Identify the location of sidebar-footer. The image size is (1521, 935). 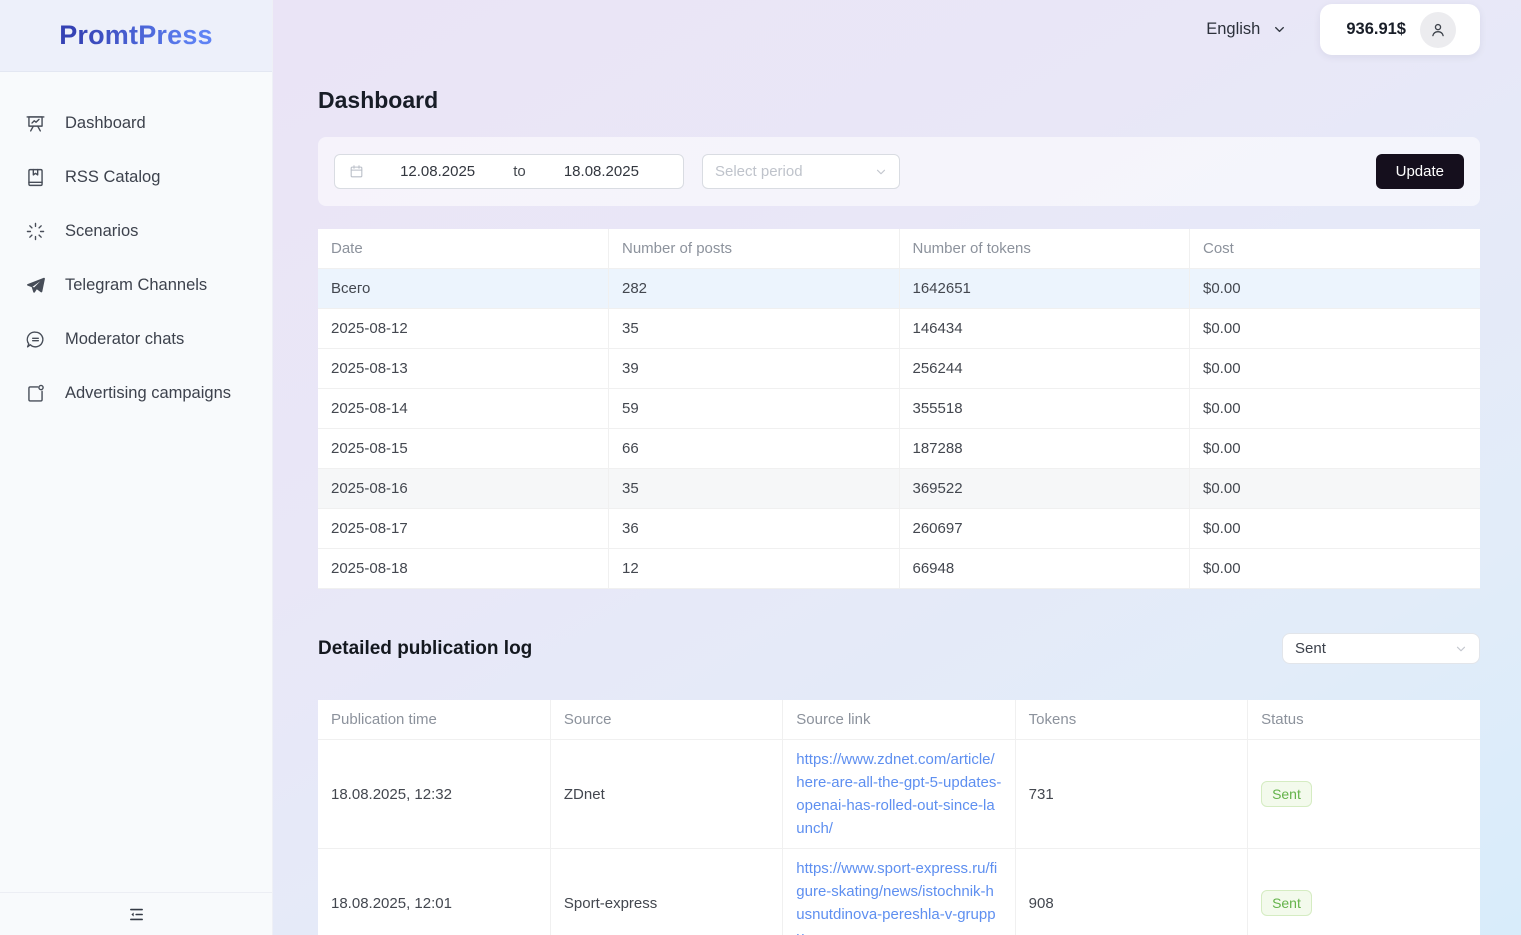
(136, 913).